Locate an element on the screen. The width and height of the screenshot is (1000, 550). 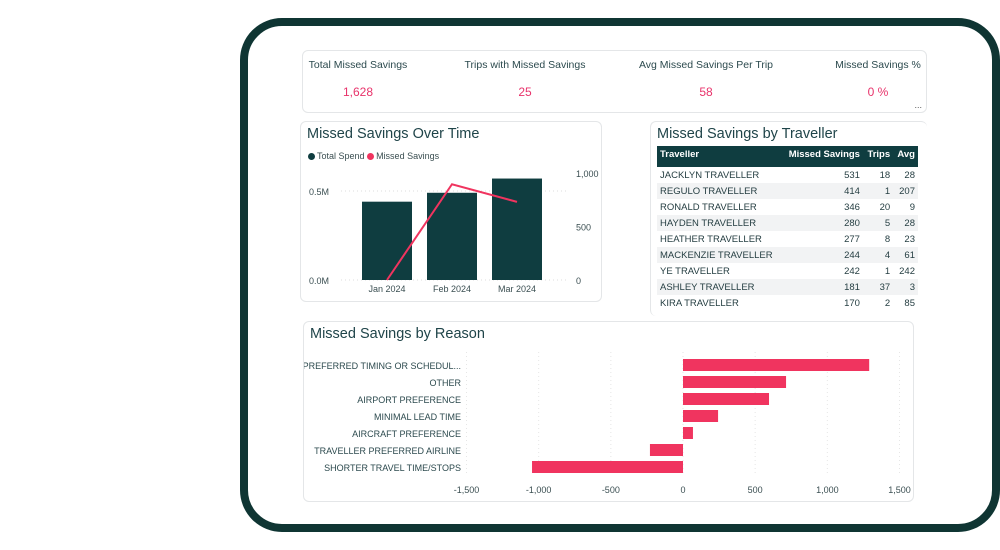
kpi-label: Avg Missed Savings Per Trip is located at coordinates (706, 65).